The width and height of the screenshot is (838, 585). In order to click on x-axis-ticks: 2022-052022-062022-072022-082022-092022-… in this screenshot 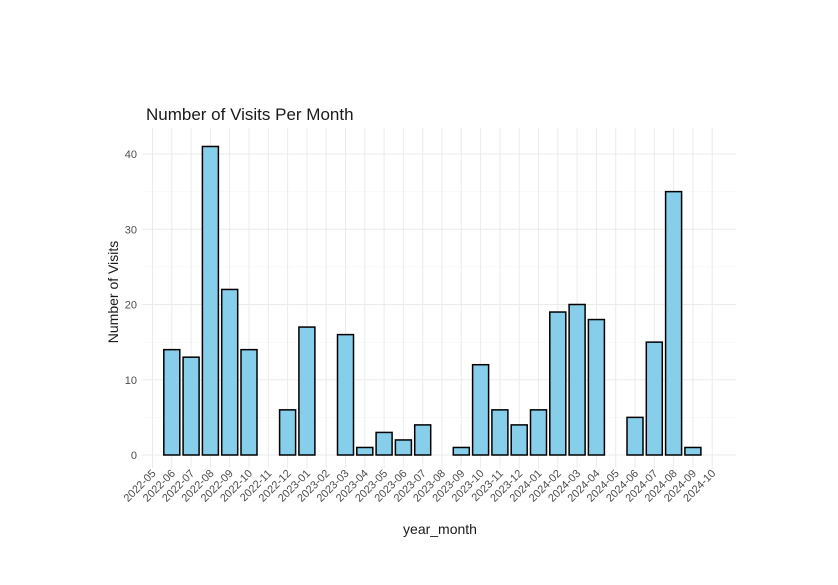, I will do `click(420, 486)`.